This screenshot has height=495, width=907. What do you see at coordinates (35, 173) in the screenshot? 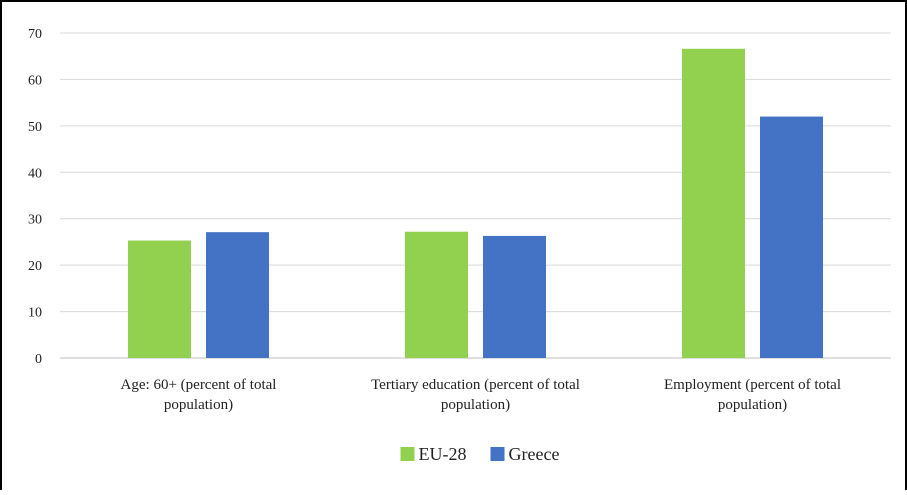
I see `y-tick-label: 40` at bounding box center [35, 173].